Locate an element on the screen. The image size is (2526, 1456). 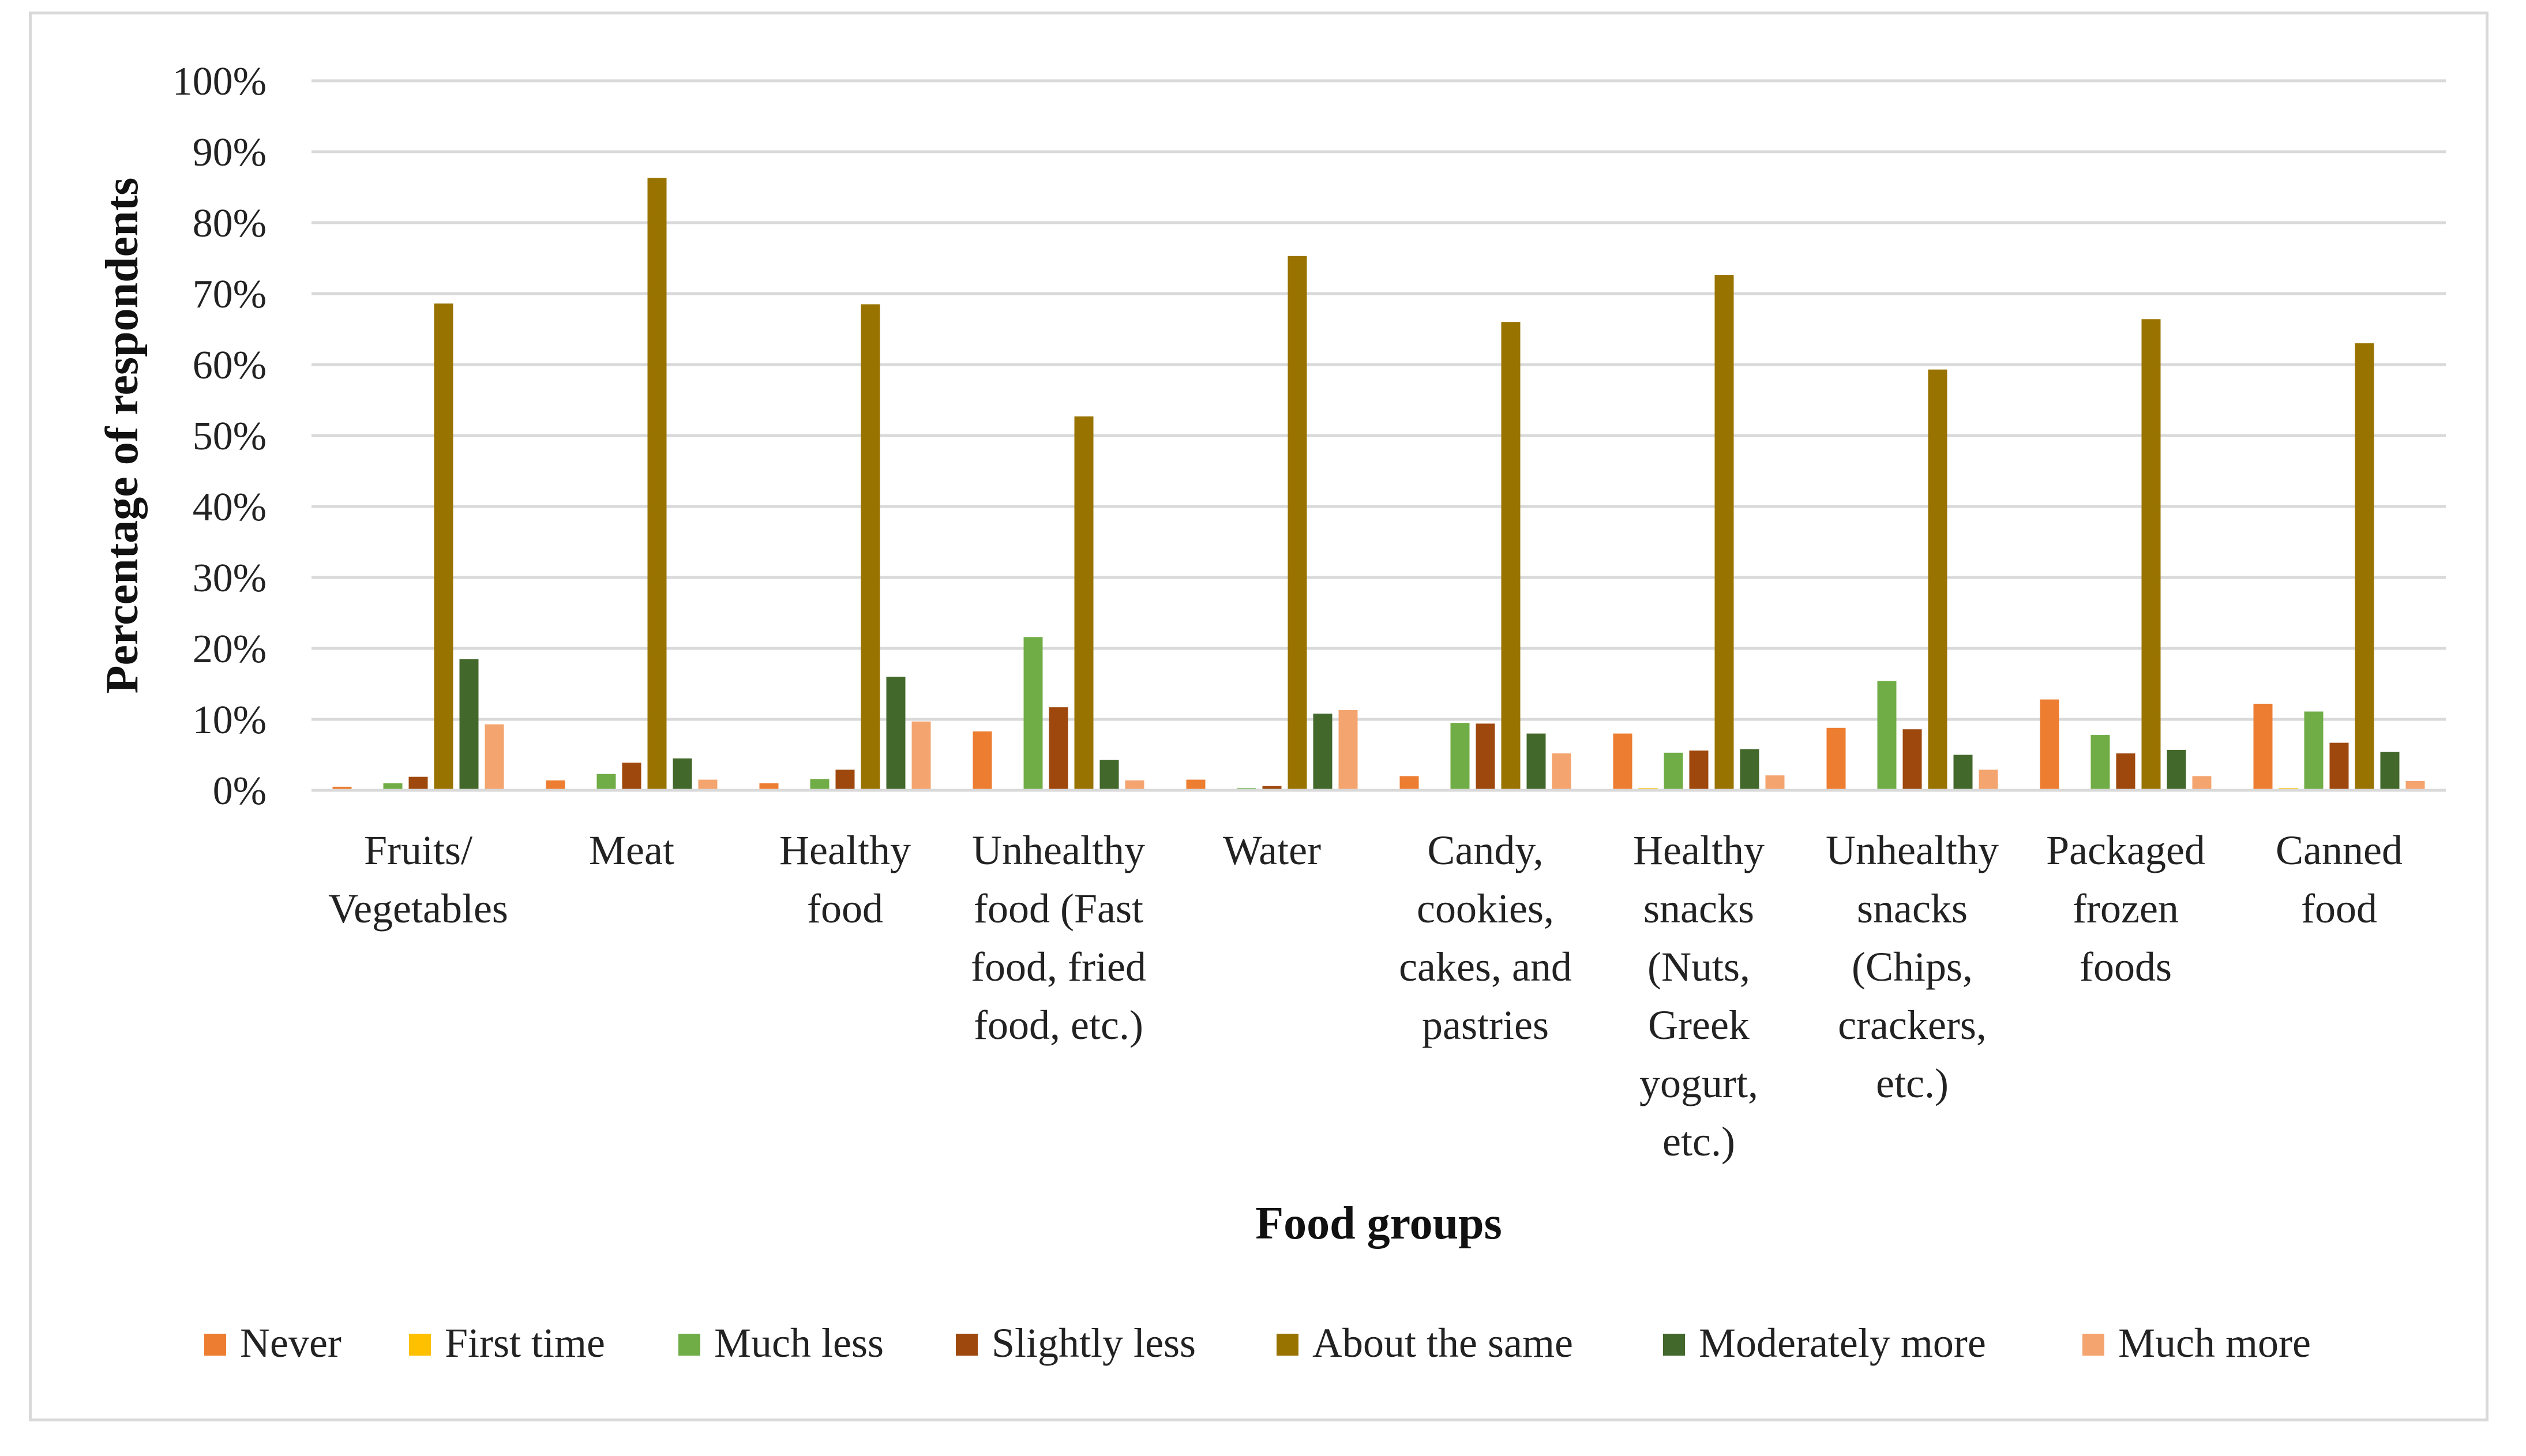
y-tick-label: 40% is located at coordinates (230, 507).